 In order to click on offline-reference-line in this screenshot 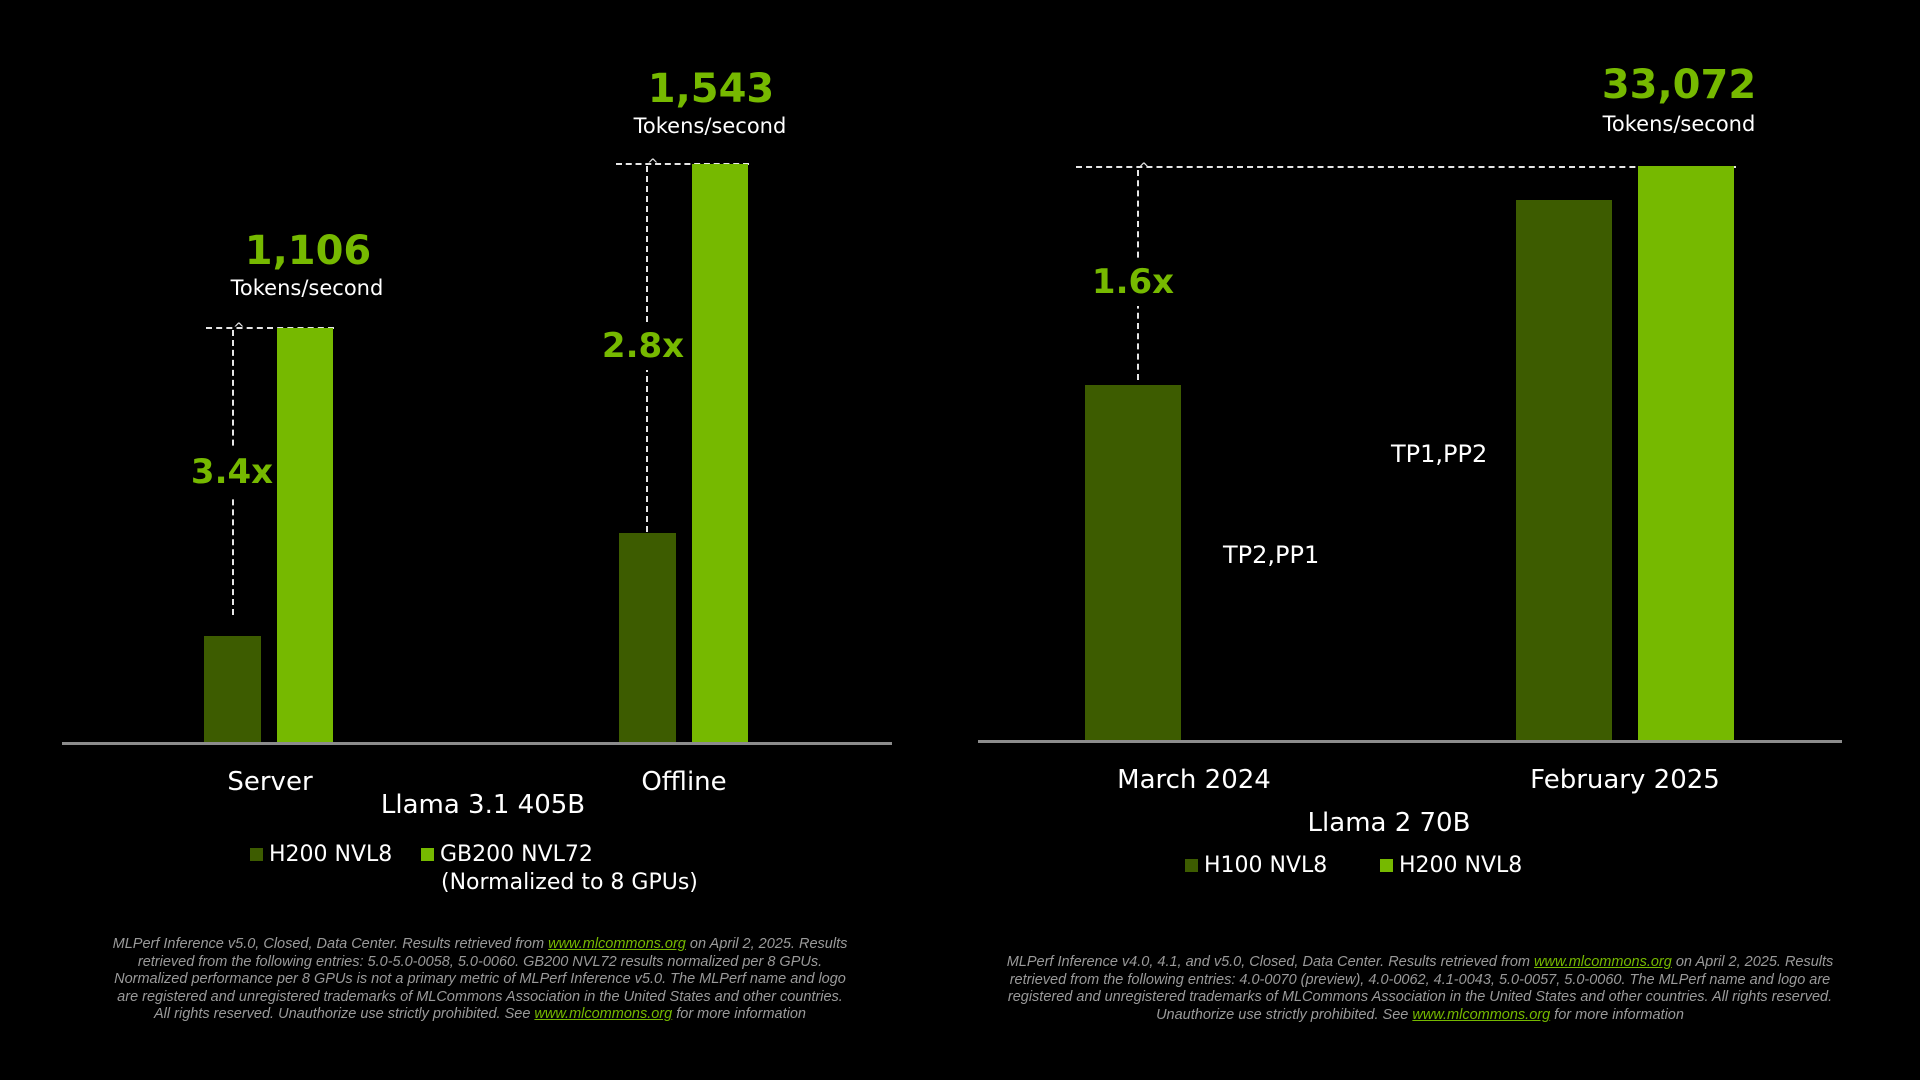, I will do `click(682, 164)`.